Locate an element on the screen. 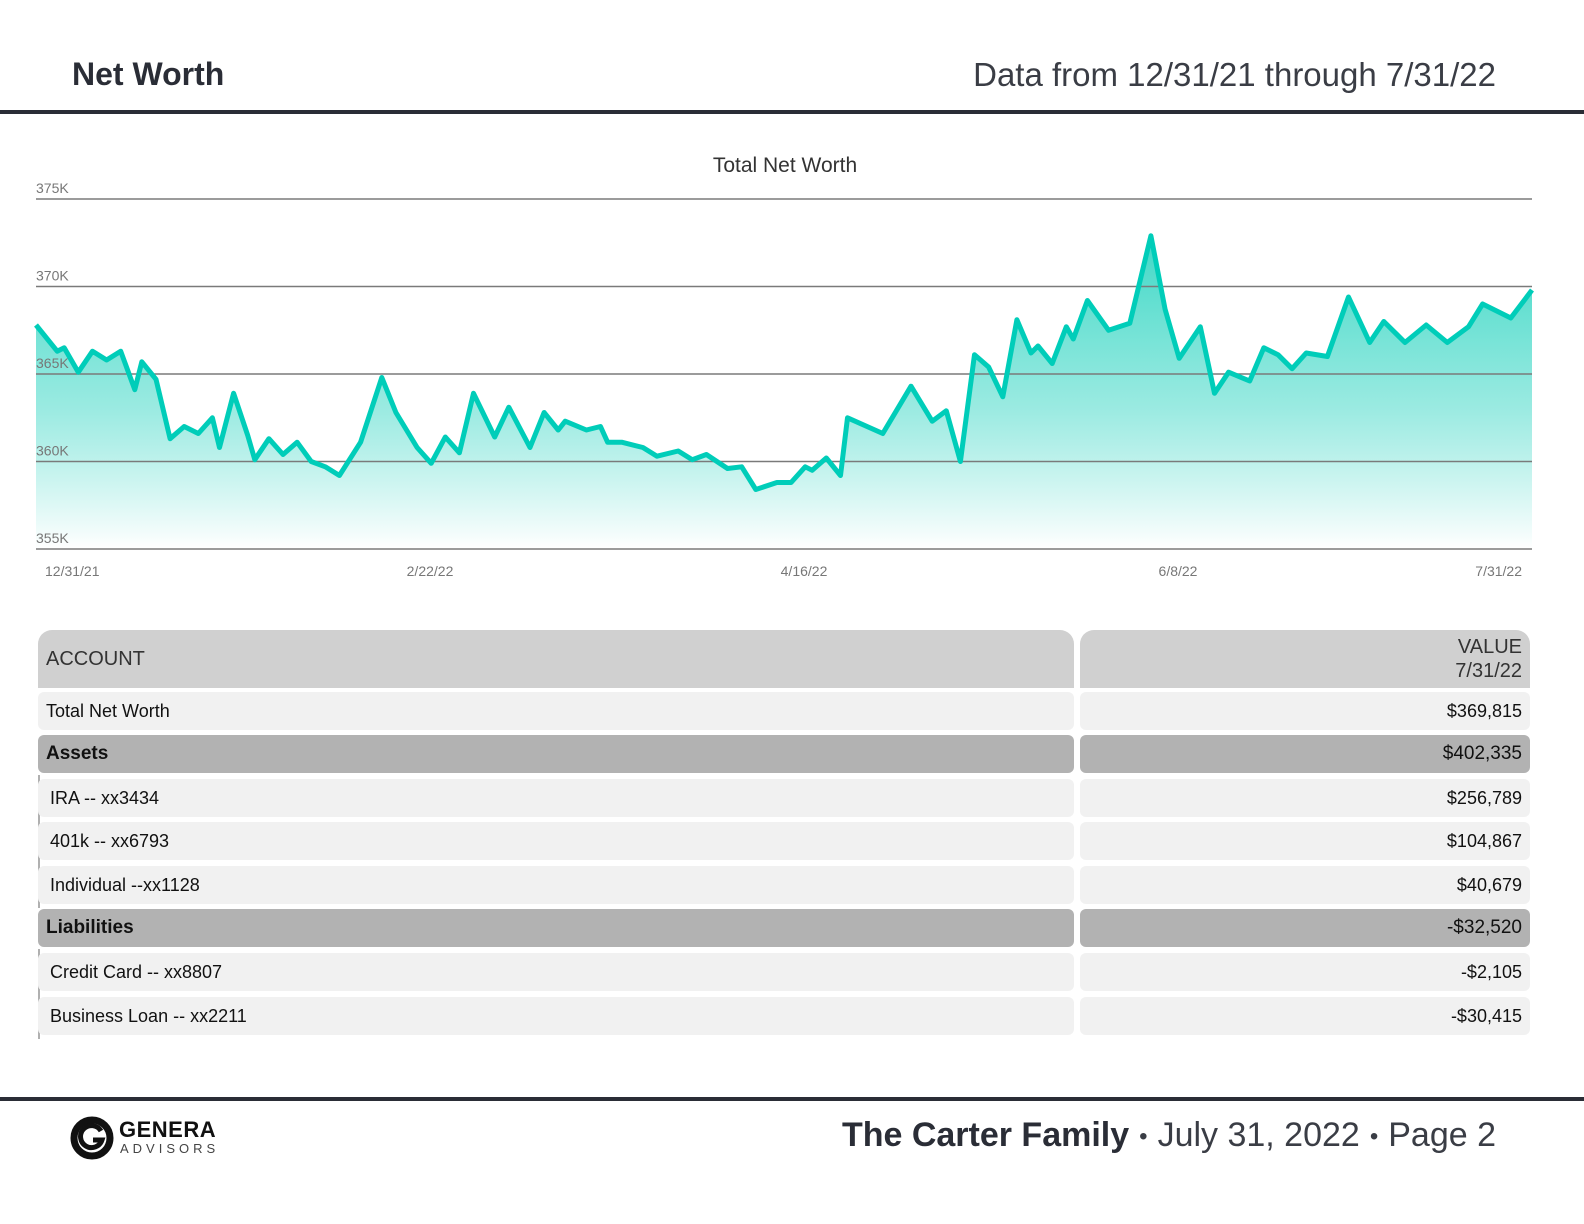 The height and width of the screenshot is (1224, 1584). account-value: -$30,415 is located at coordinates (1305, 1016).